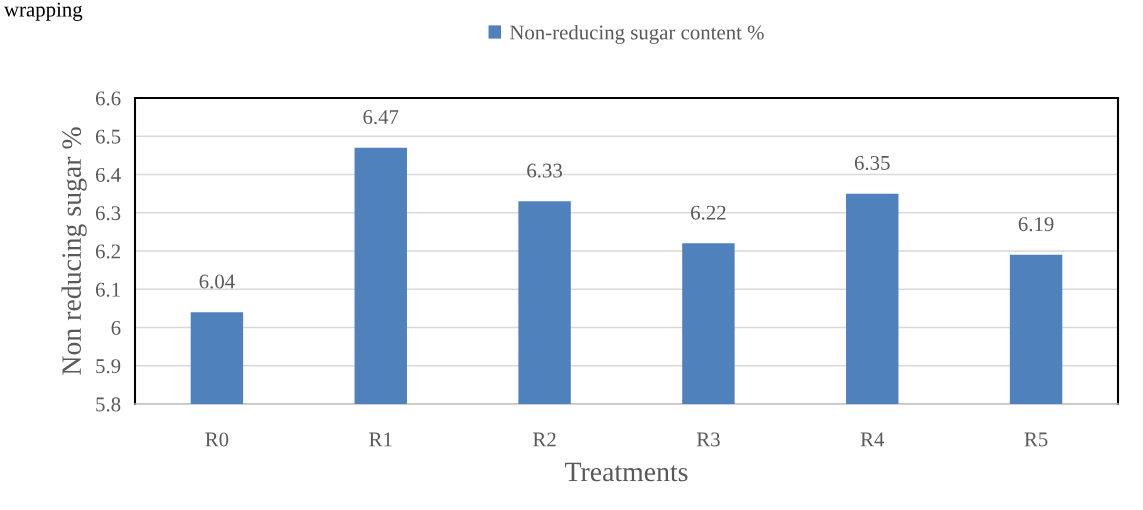  What do you see at coordinates (108, 175) in the screenshot?
I see `y-tick-label: 6.4` at bounding box center [108, 175].